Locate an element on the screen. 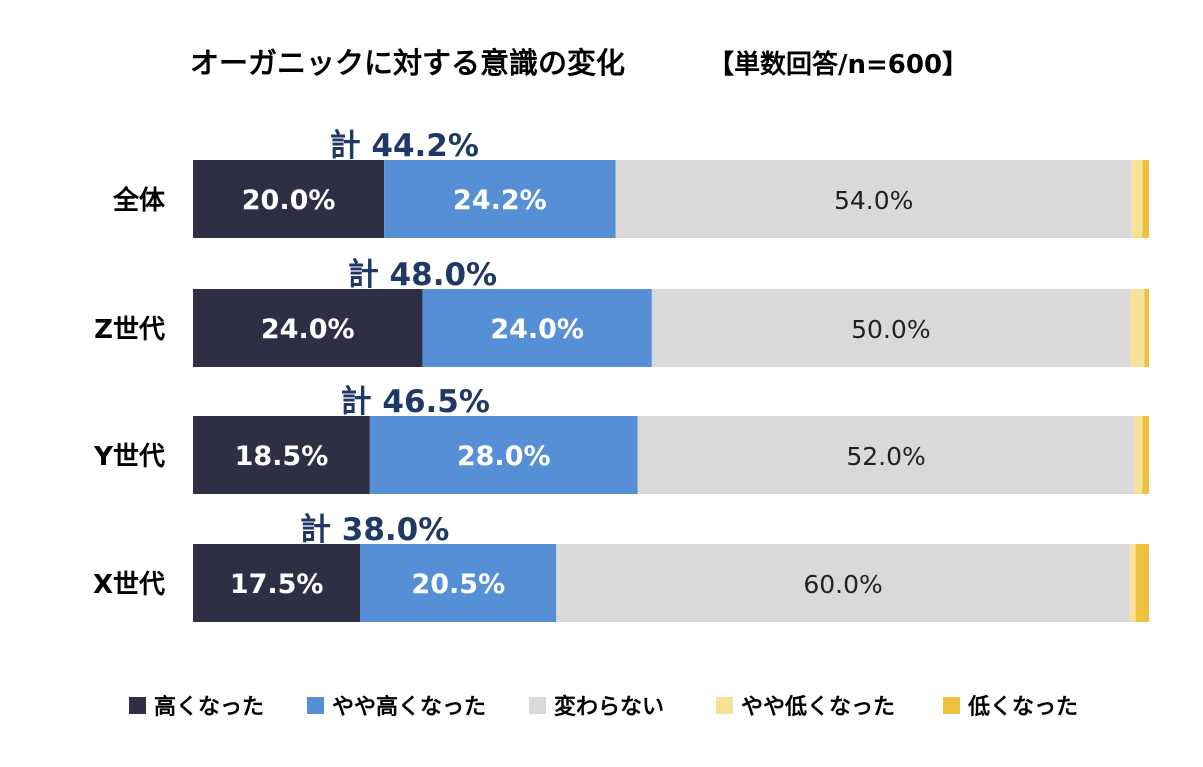 This screenshot has width=1203, height=767. data-label: 52.0% is located at coordinates (885, 456).